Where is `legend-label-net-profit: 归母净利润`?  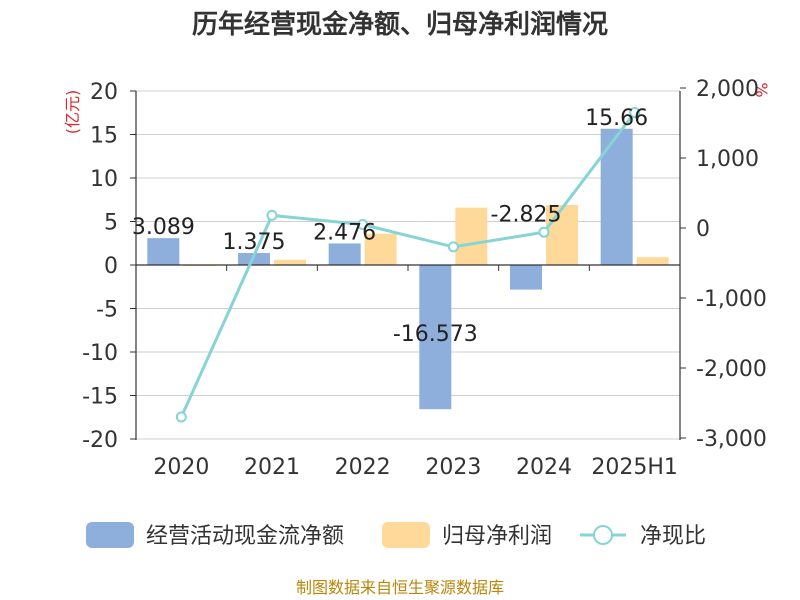
legend-label-net-profit: 归母净利润 is located at coordinates (497, 536).